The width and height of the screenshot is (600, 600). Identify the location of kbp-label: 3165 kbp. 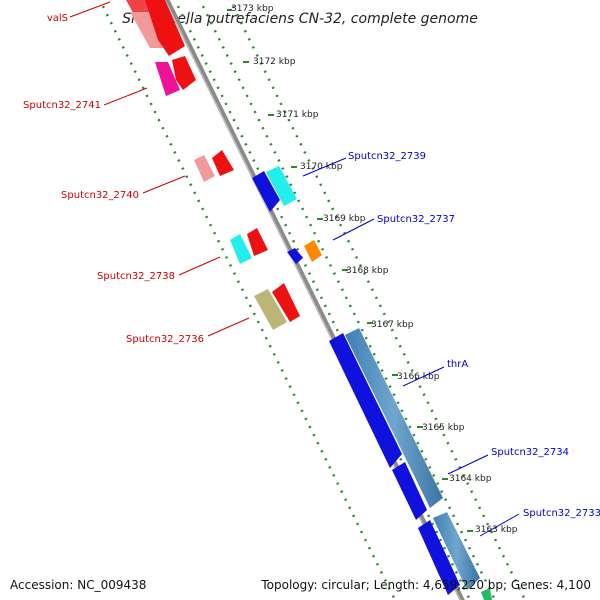
(443, 428).